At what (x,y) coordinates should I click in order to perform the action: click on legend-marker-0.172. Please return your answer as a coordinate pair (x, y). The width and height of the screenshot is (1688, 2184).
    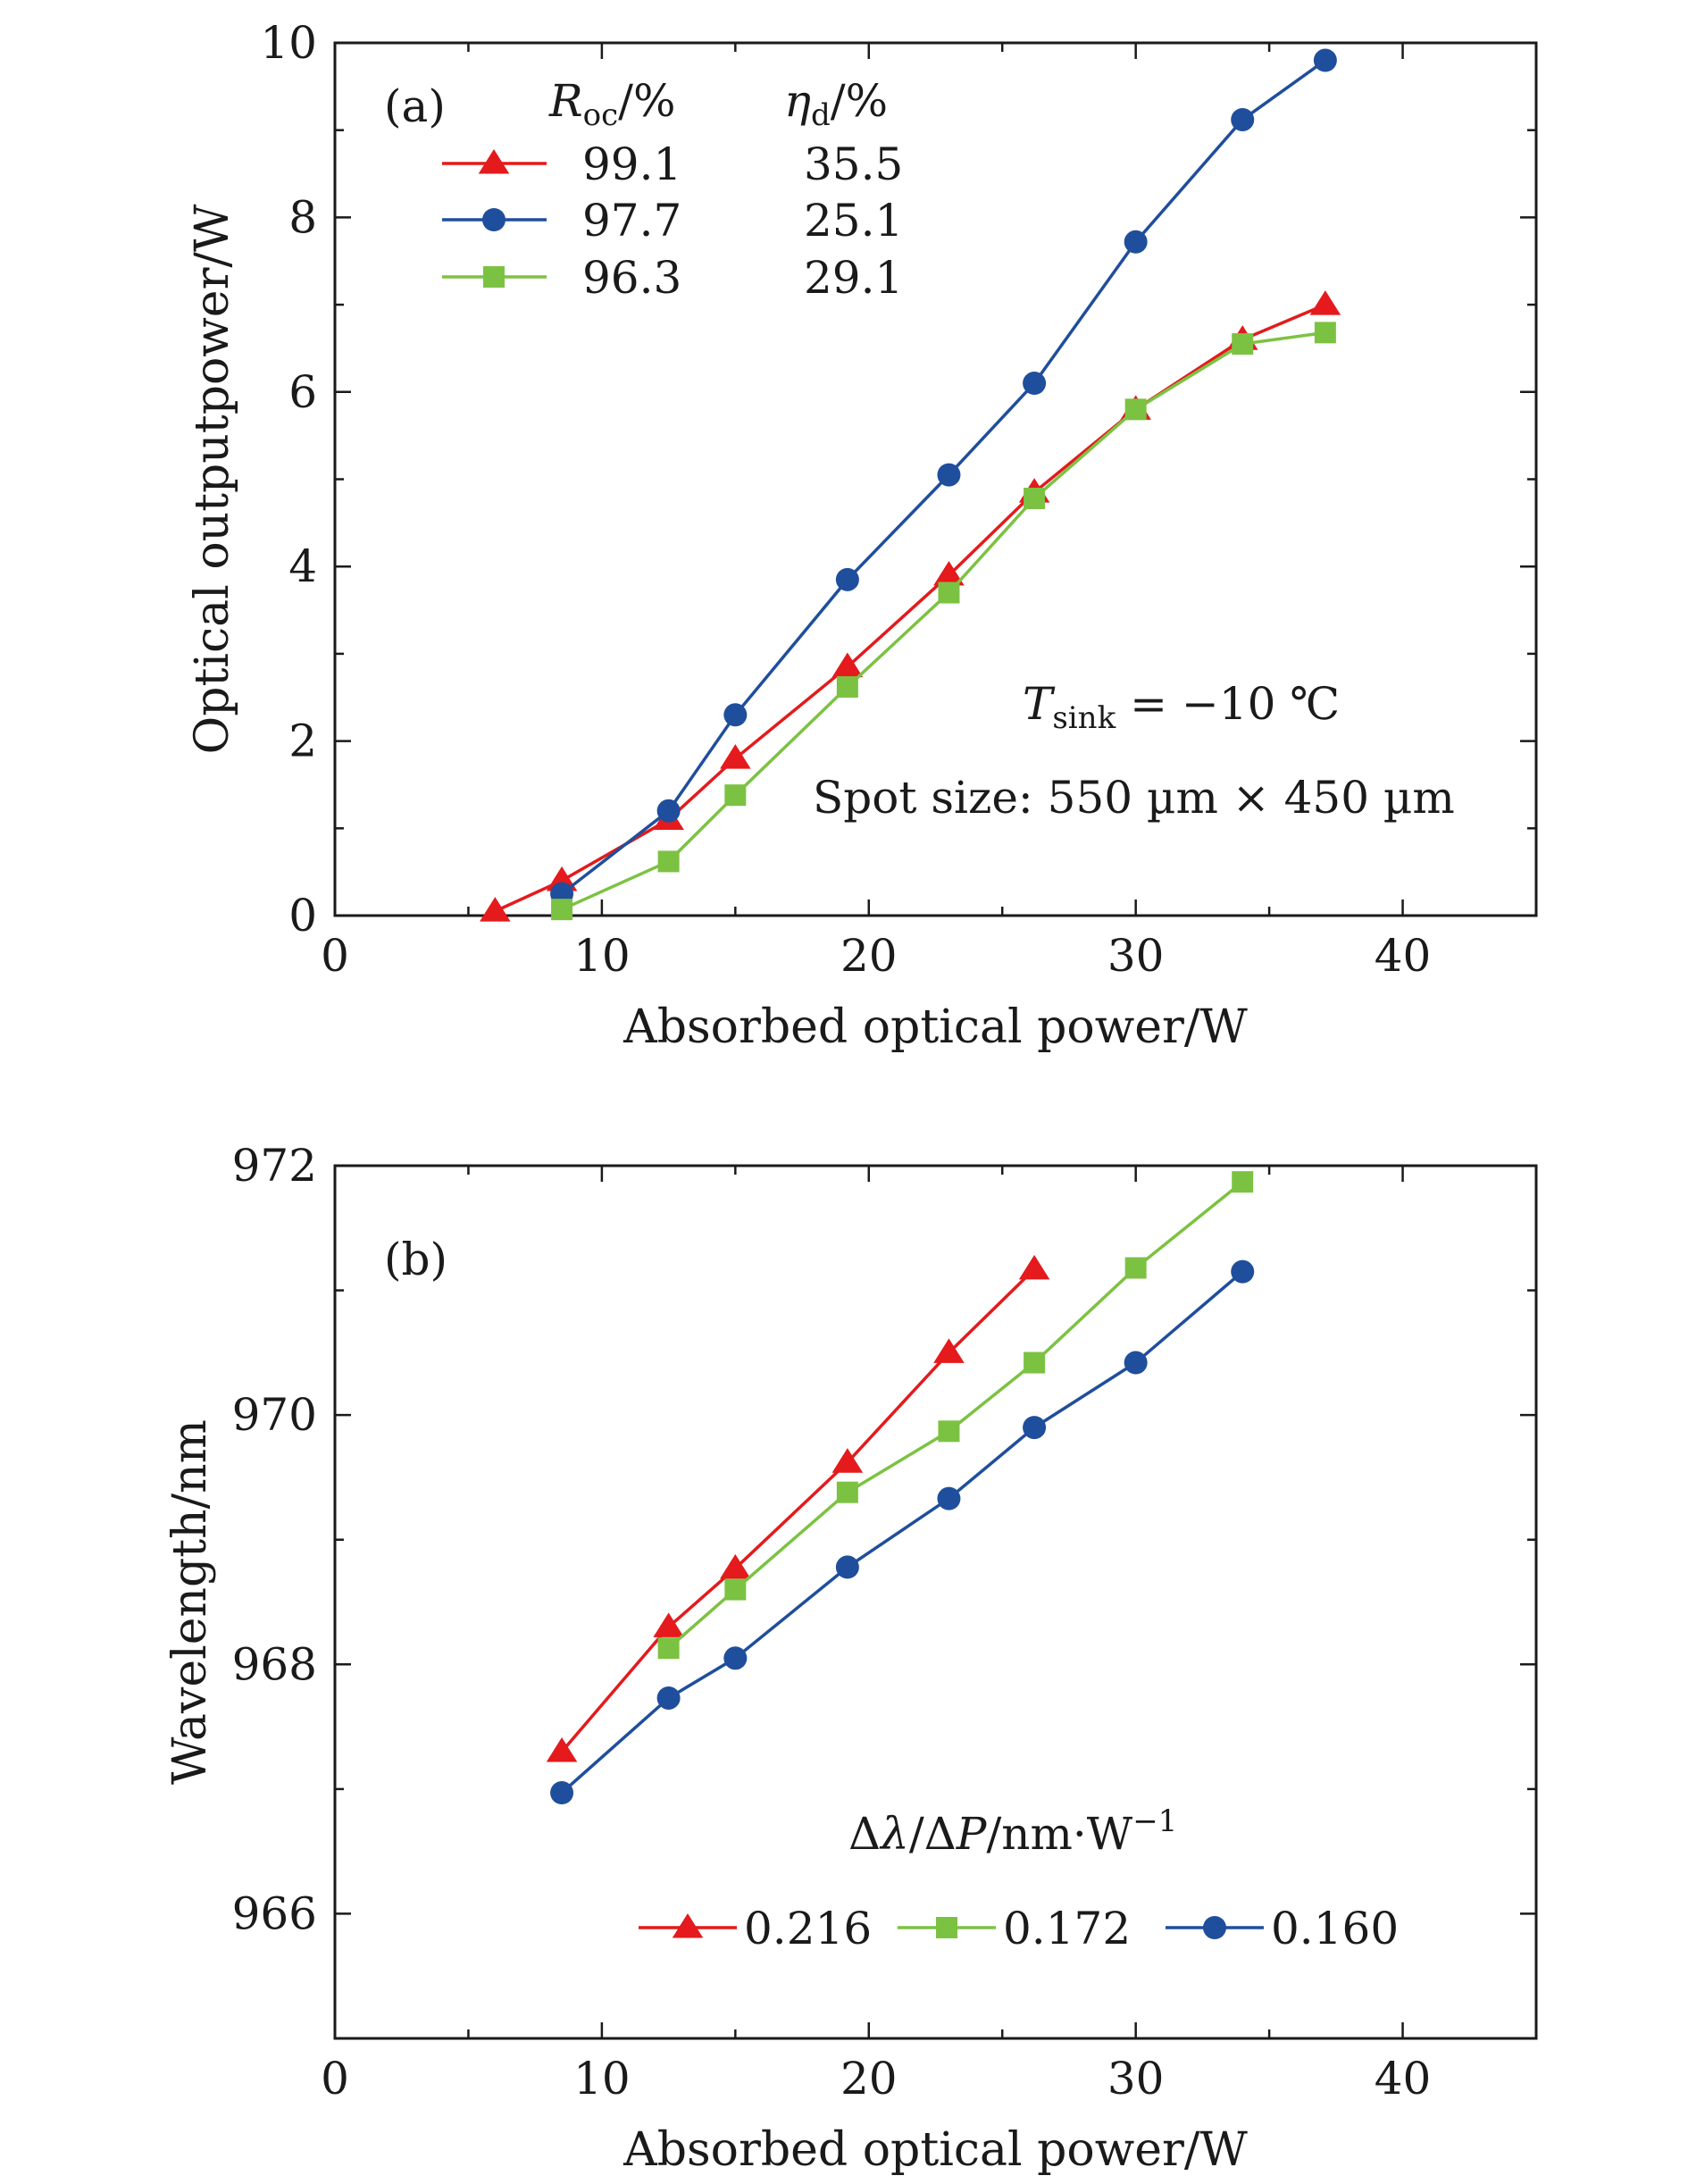
    Looking at the image, I should click on (947, 1927).